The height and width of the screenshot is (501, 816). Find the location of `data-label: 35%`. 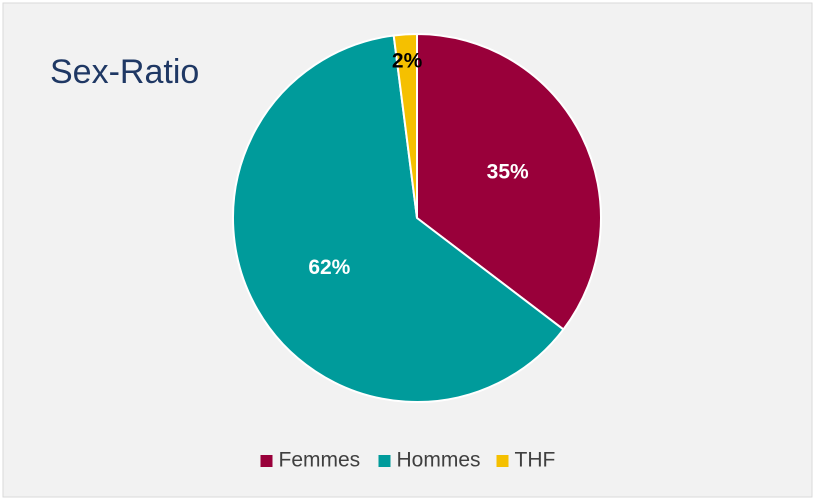

data-label: 35% is located at coordinates (508, 172).